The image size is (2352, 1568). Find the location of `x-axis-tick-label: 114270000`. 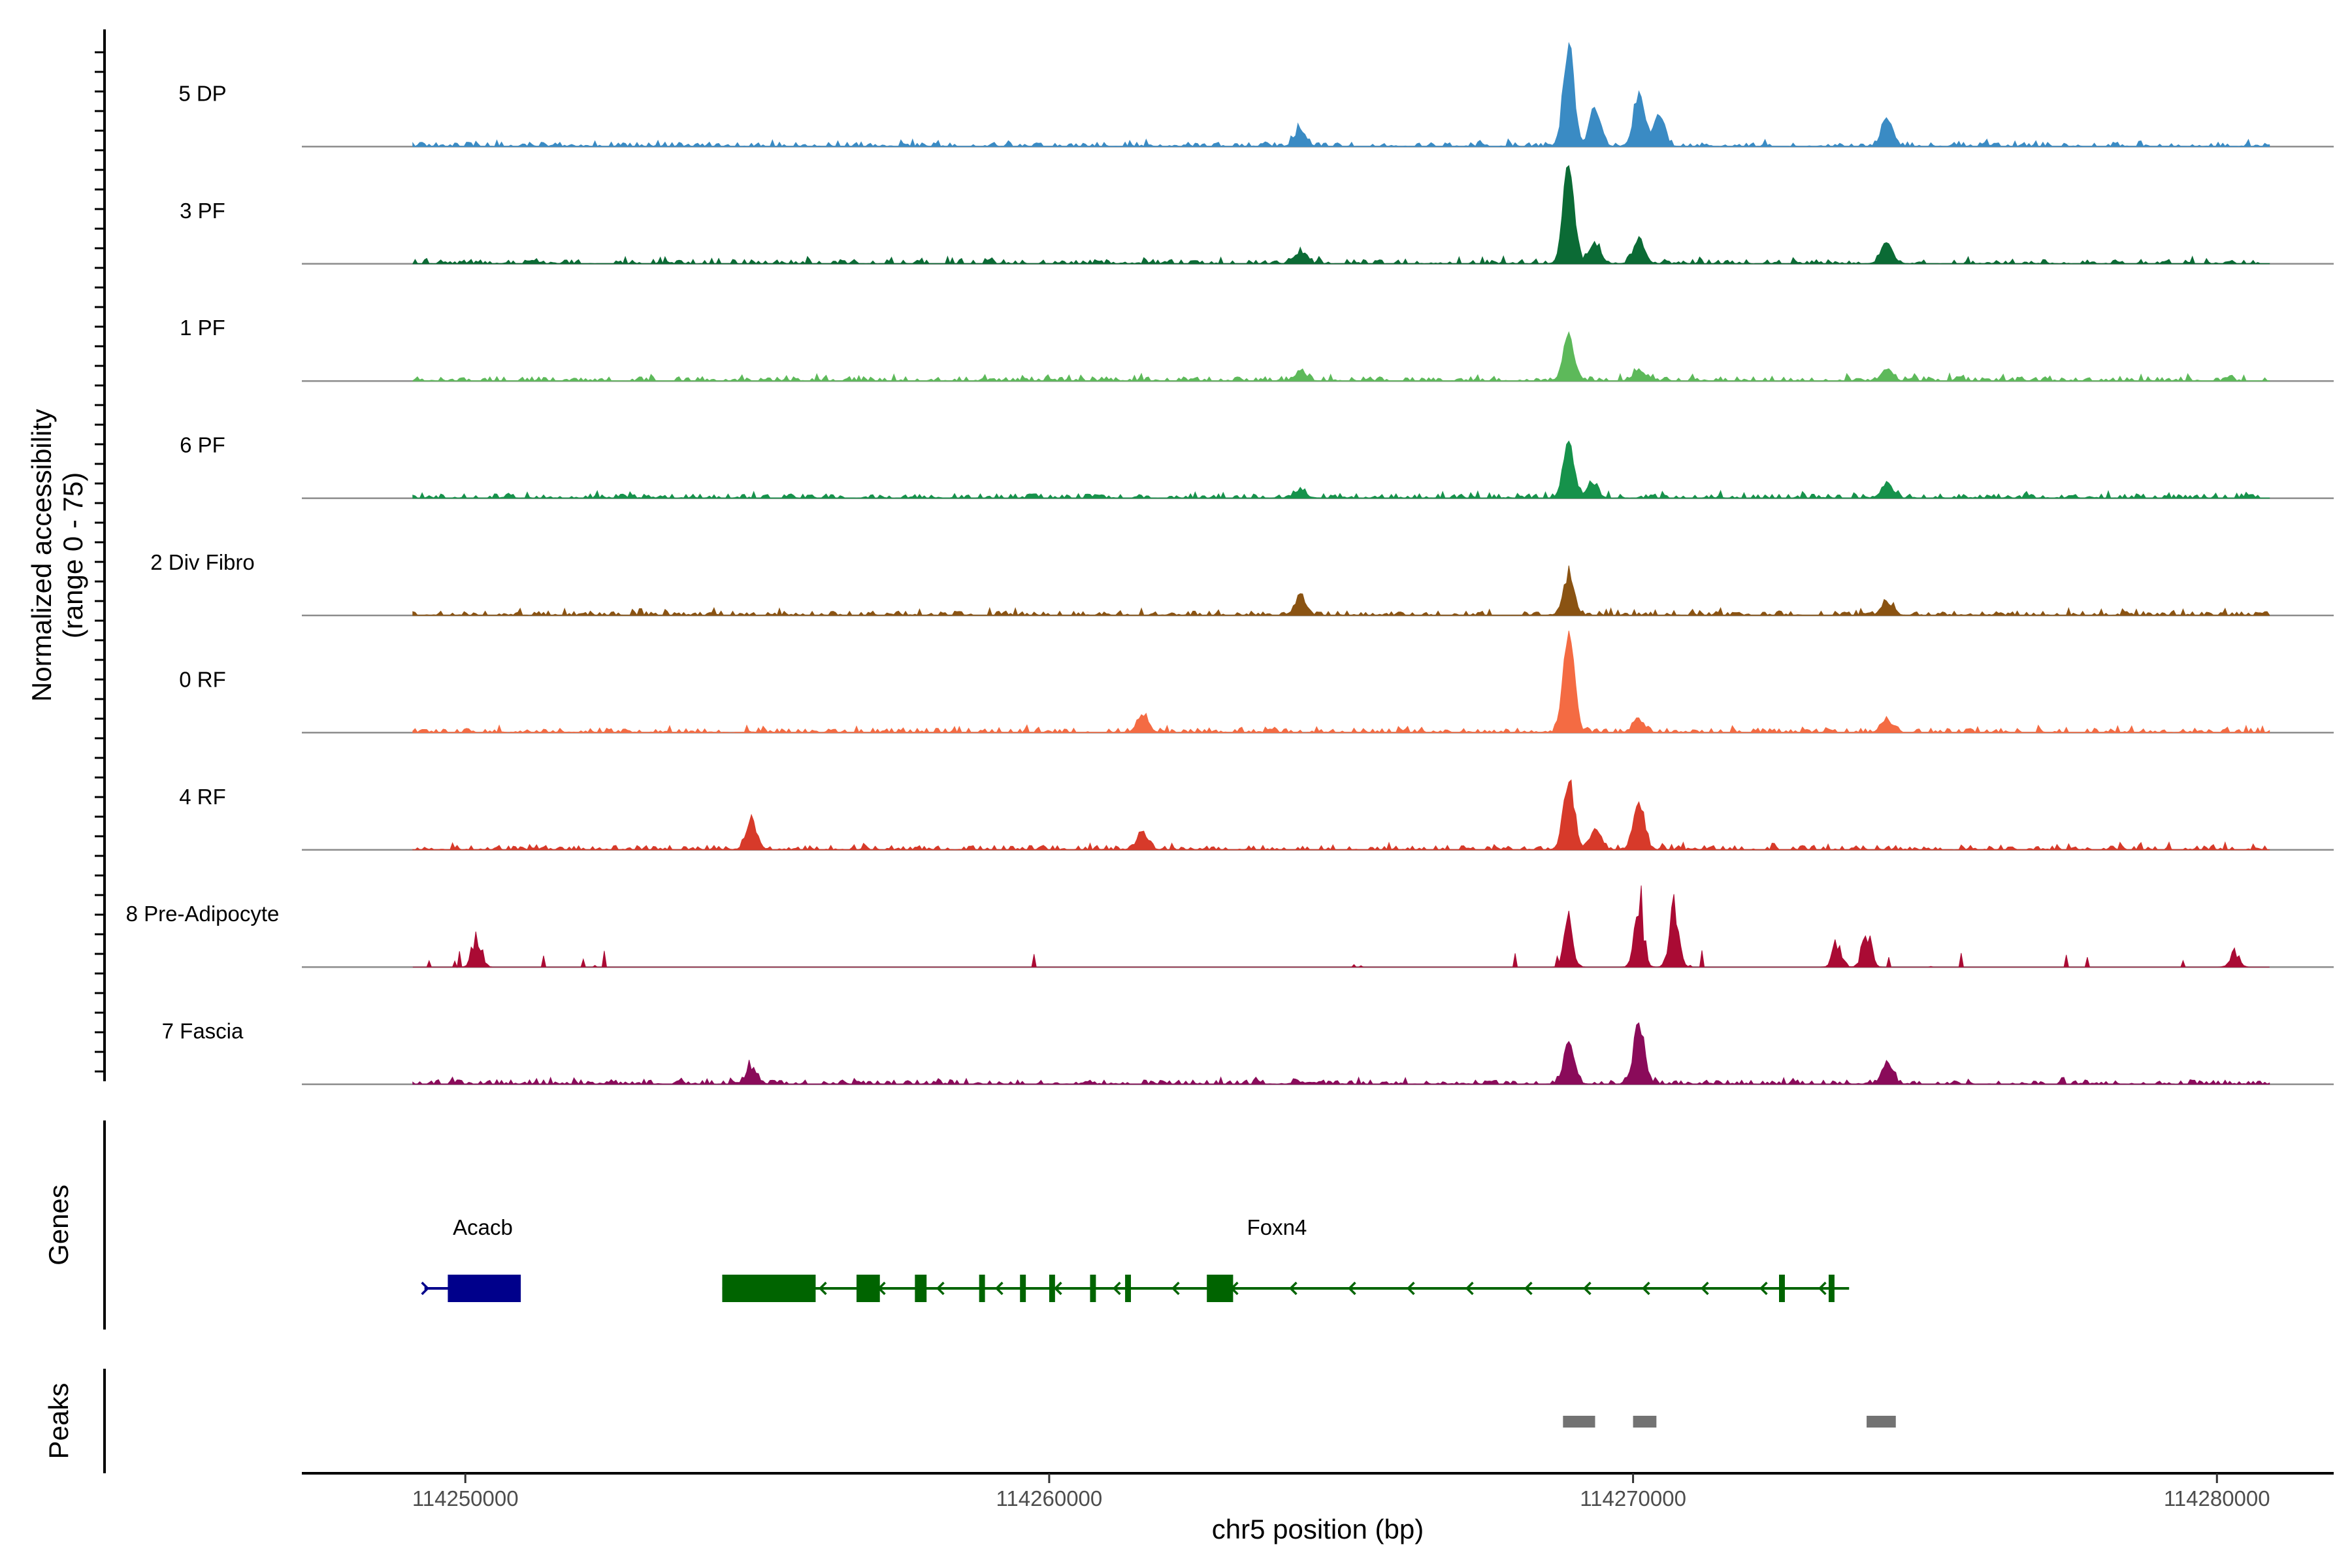

x-axis-tick-label: 114270000 is located at coordinates (1633, 1498).